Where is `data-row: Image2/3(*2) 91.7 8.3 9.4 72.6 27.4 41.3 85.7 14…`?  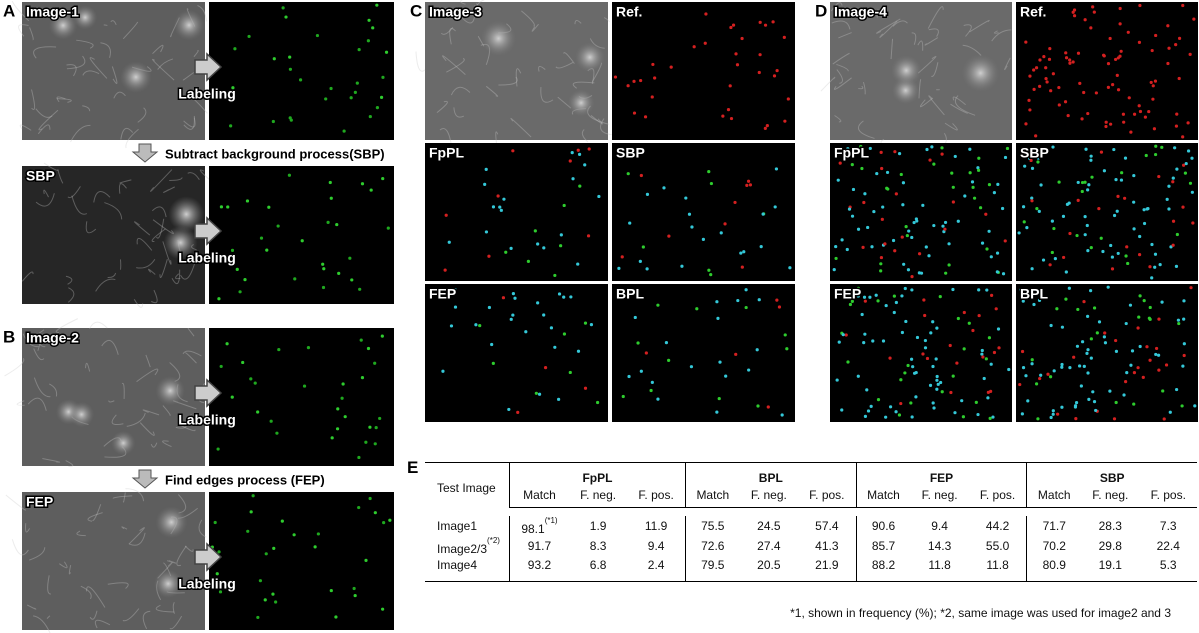 data-row: Image2/3(*2) 91.7 8.3 9.4 72.6 27.4 41.3 85.7 14… is located at coordinates (811, 546).